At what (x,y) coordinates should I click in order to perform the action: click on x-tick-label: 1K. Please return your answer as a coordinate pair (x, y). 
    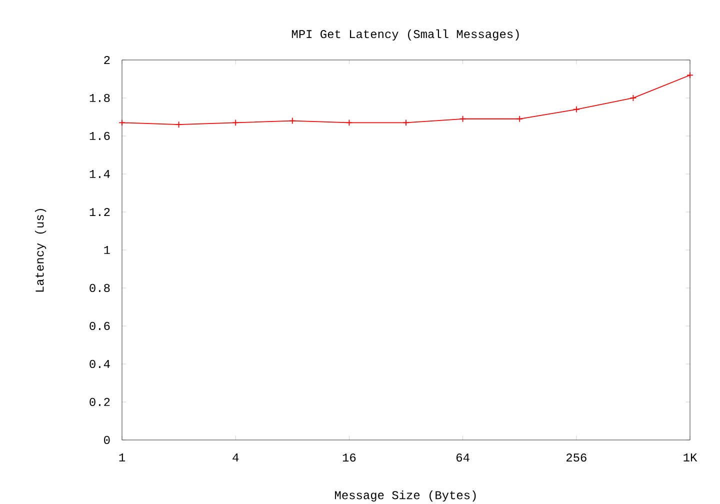
    Looking at the image, I should click on (691, 458).